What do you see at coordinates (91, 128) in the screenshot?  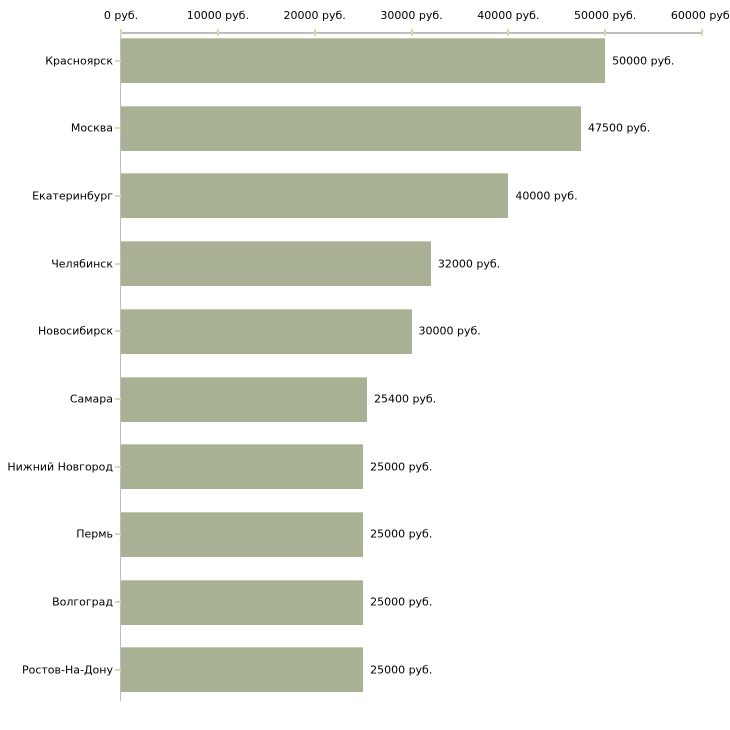 I see `category-label: Москва` at bounding box center [91, 128].